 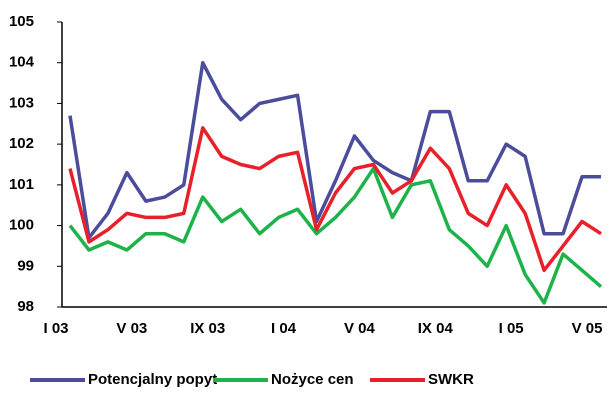 What do you see at coordinates (152, 379) in the screenshot?
I see `legend-label: Potencjalny popyt` at bounding box center [152, 379].